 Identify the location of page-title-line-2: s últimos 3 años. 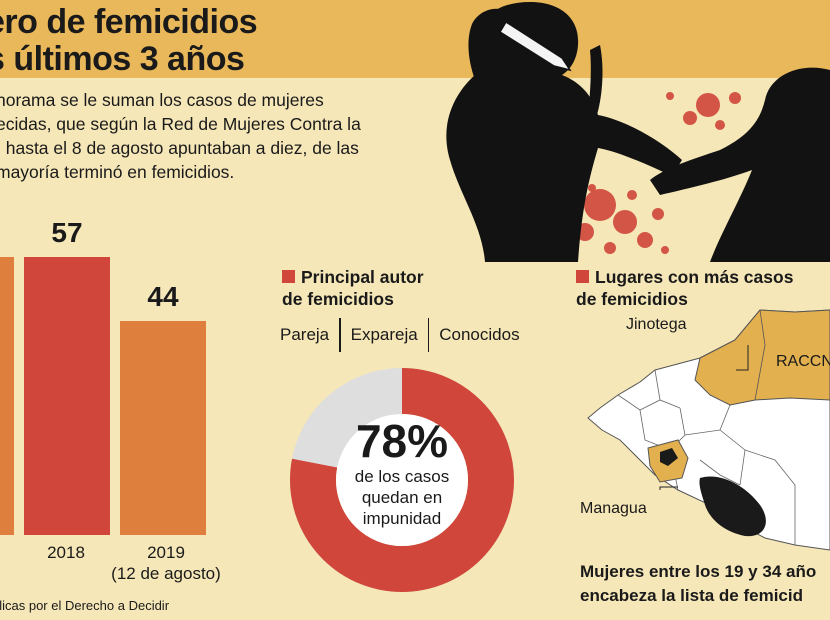
(122, 59).